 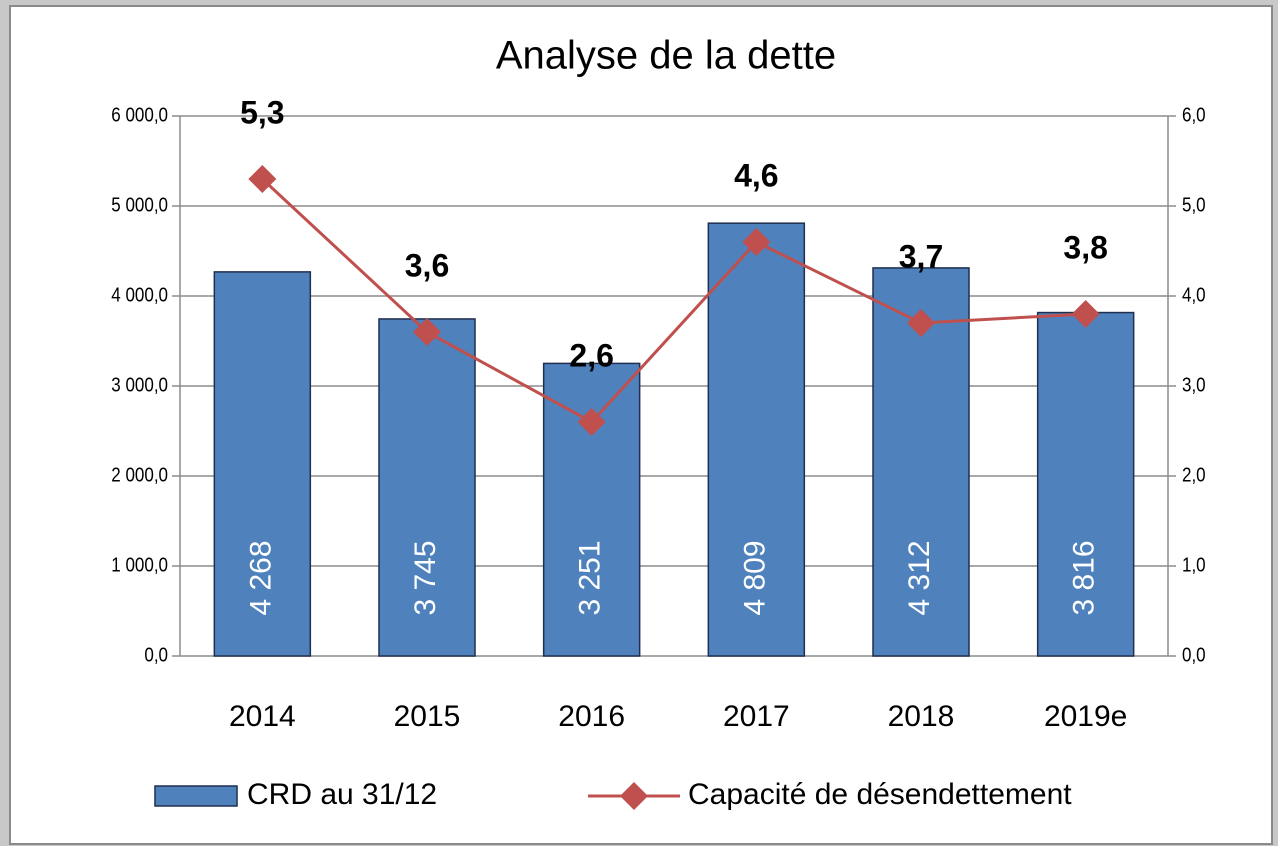 I want to click on line-value-label: 3,7, so click(x=921, y=256).